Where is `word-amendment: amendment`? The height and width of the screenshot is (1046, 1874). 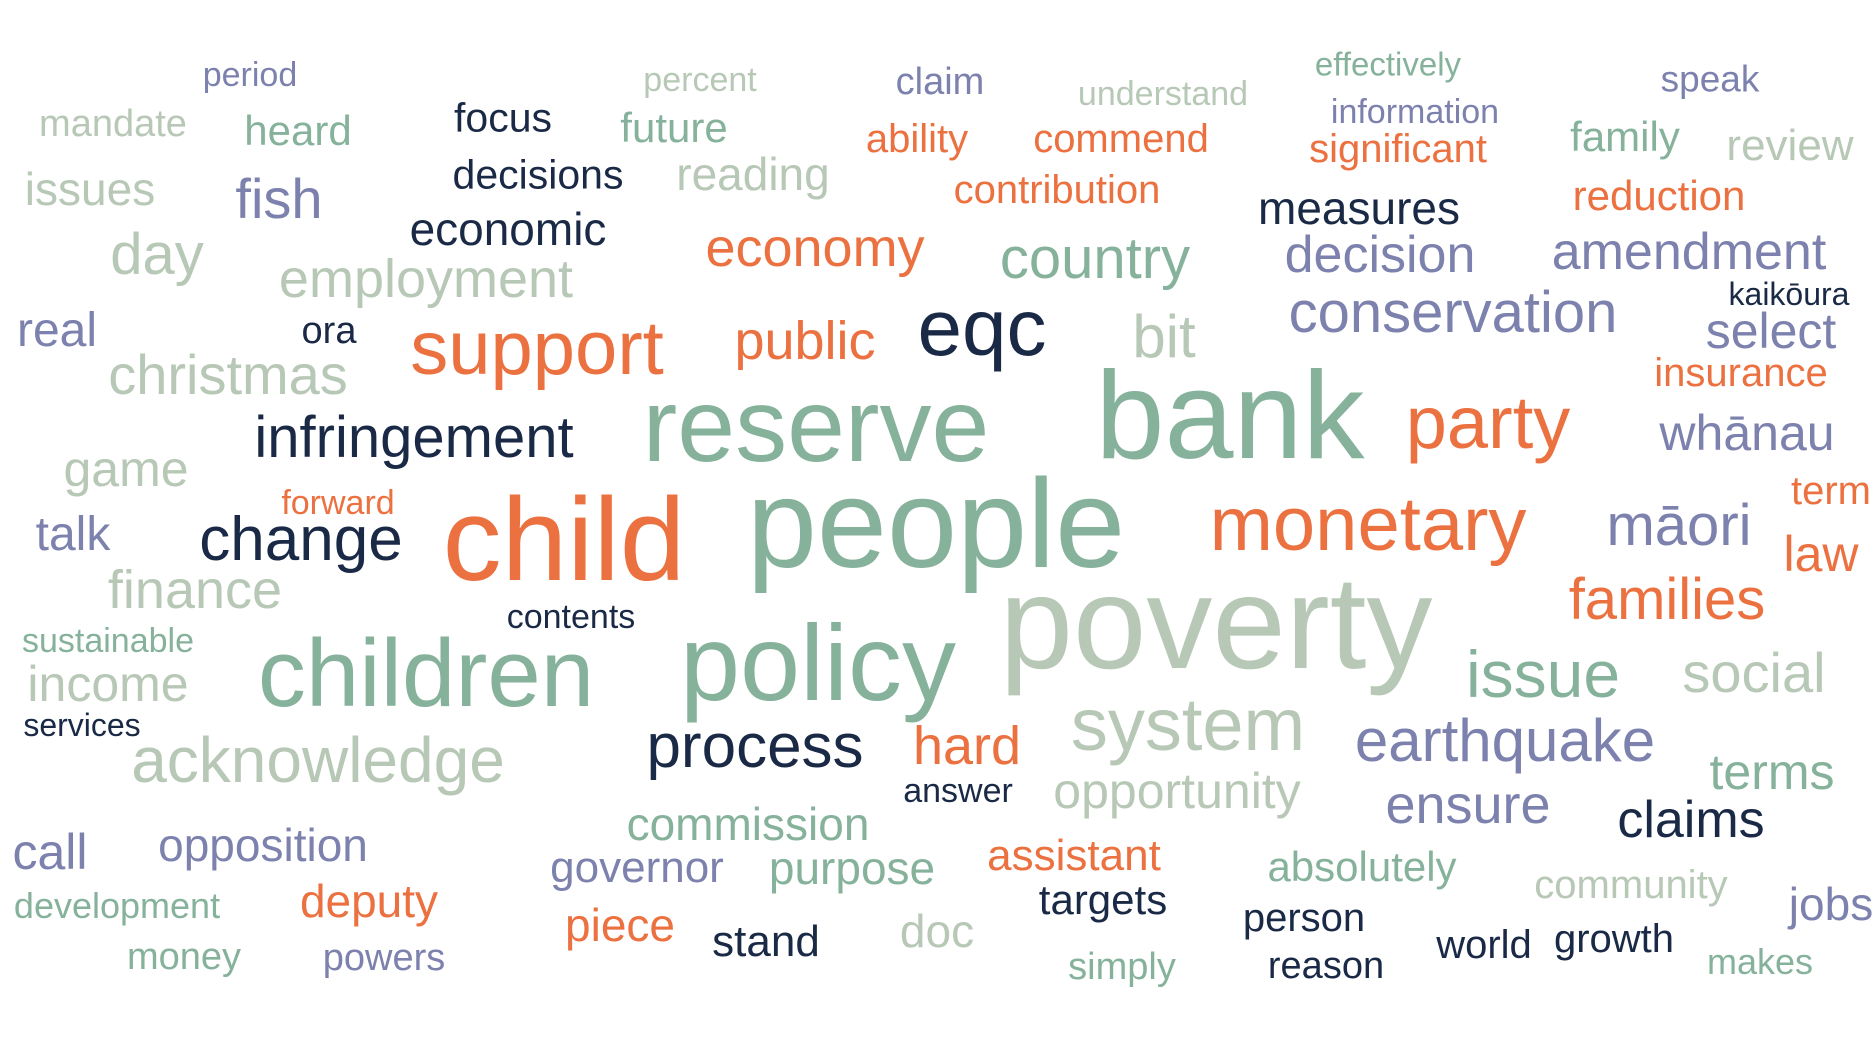
word-amendment: amendment is located at coordinates (1689, 252).